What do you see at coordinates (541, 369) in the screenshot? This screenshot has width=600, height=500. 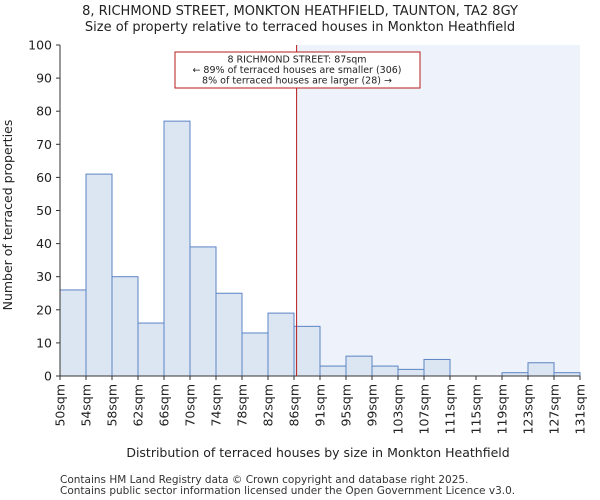 I see `bar-123sqm` at bounding box center [541, 369].